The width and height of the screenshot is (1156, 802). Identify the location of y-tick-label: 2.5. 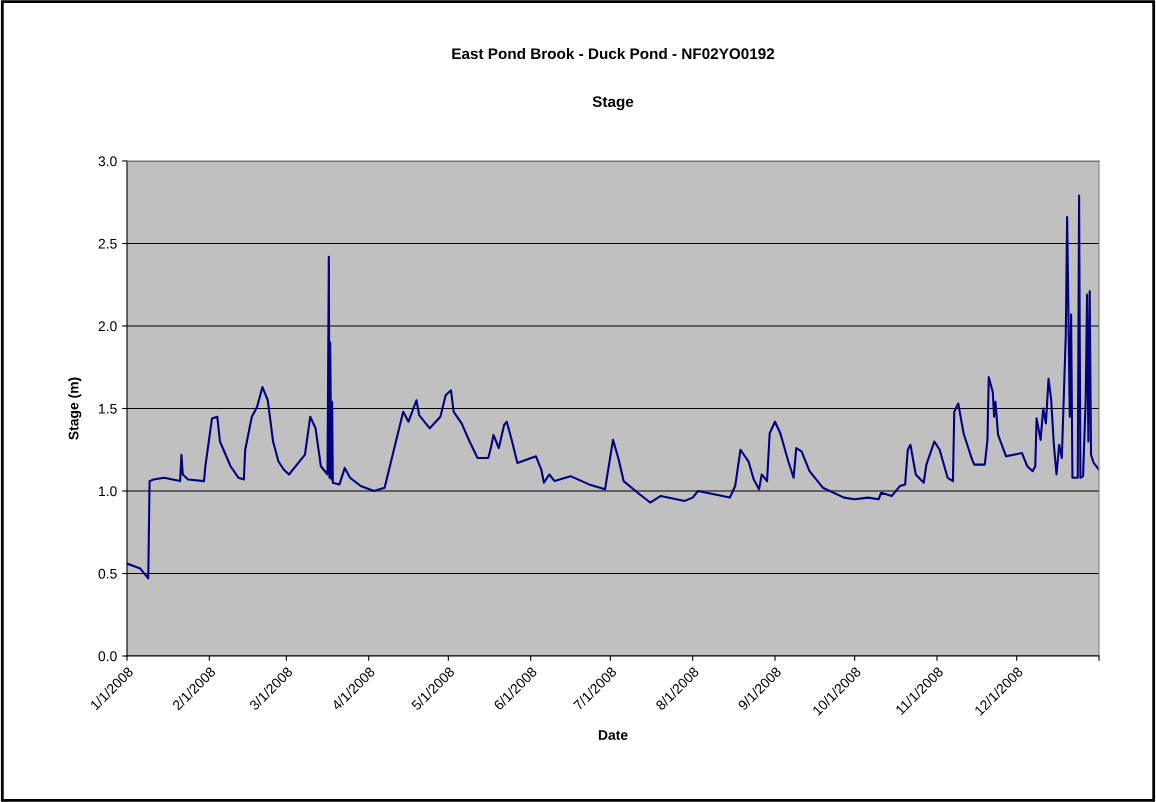
(107, 243).